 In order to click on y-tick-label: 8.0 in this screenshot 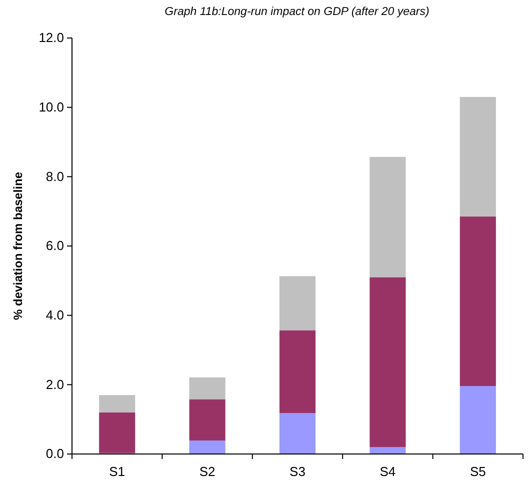, I will do `click(55, 176)`.